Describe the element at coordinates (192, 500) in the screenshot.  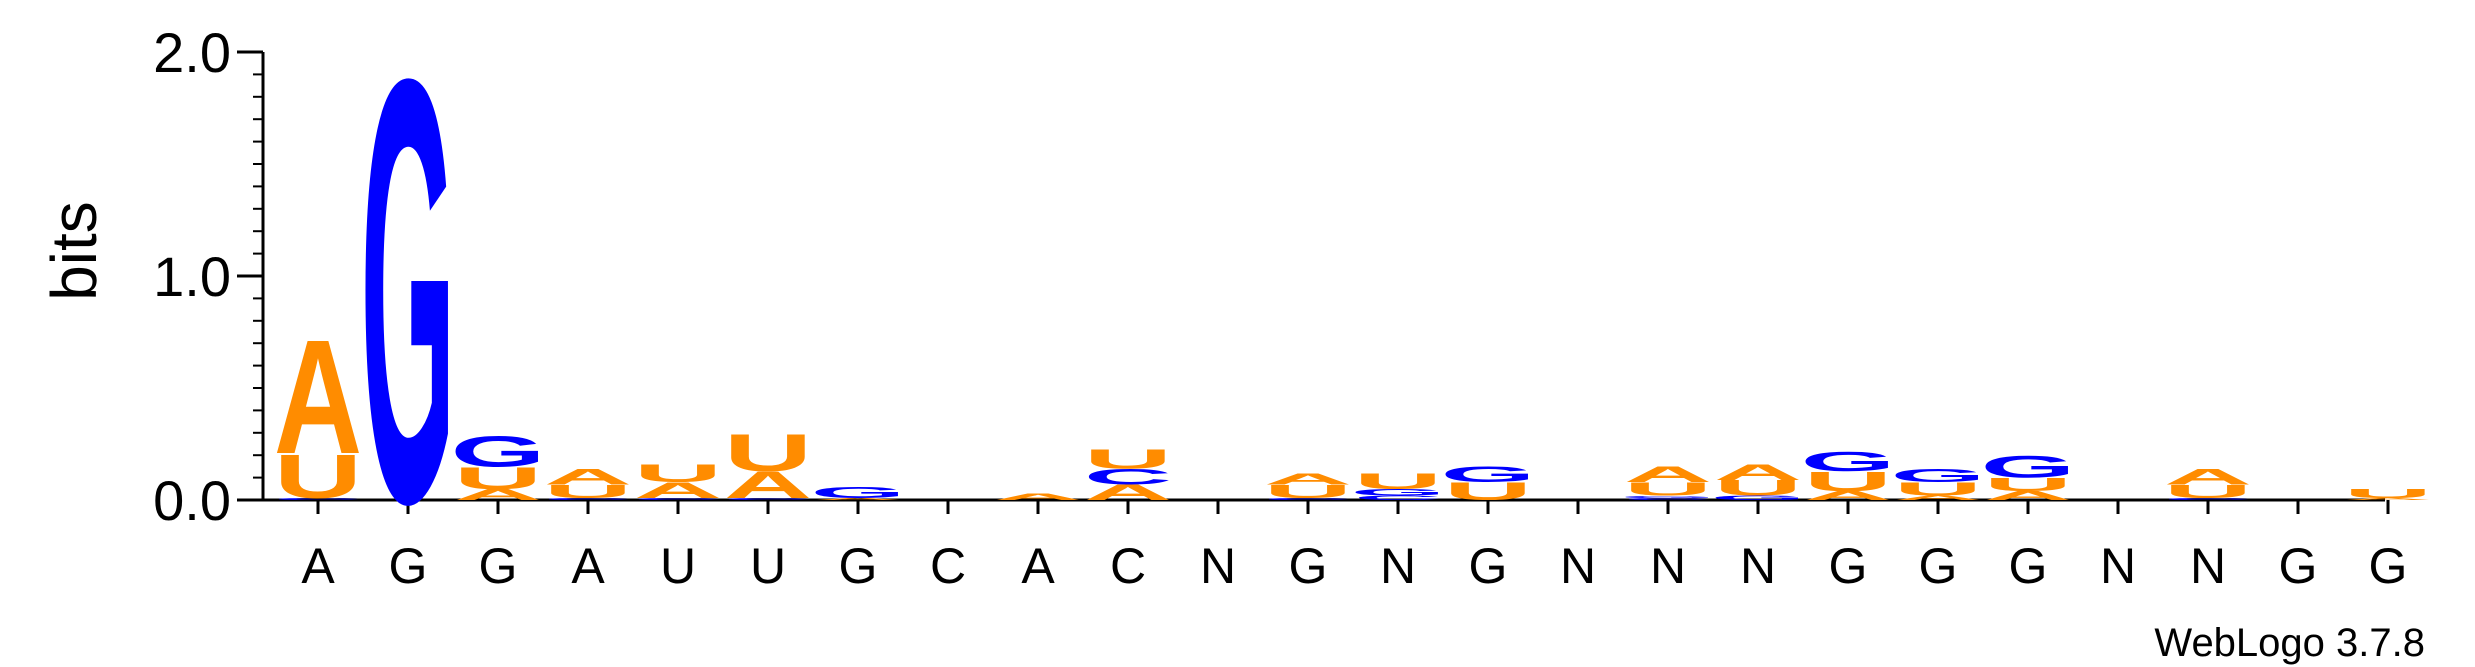
I see `y-tick-label: 0.0` at that location.